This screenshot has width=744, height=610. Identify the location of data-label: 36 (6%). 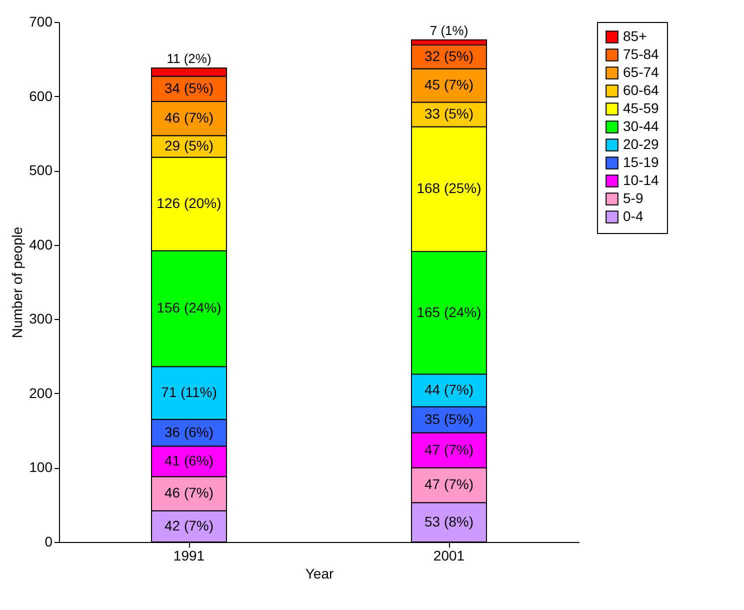
(189, 432).